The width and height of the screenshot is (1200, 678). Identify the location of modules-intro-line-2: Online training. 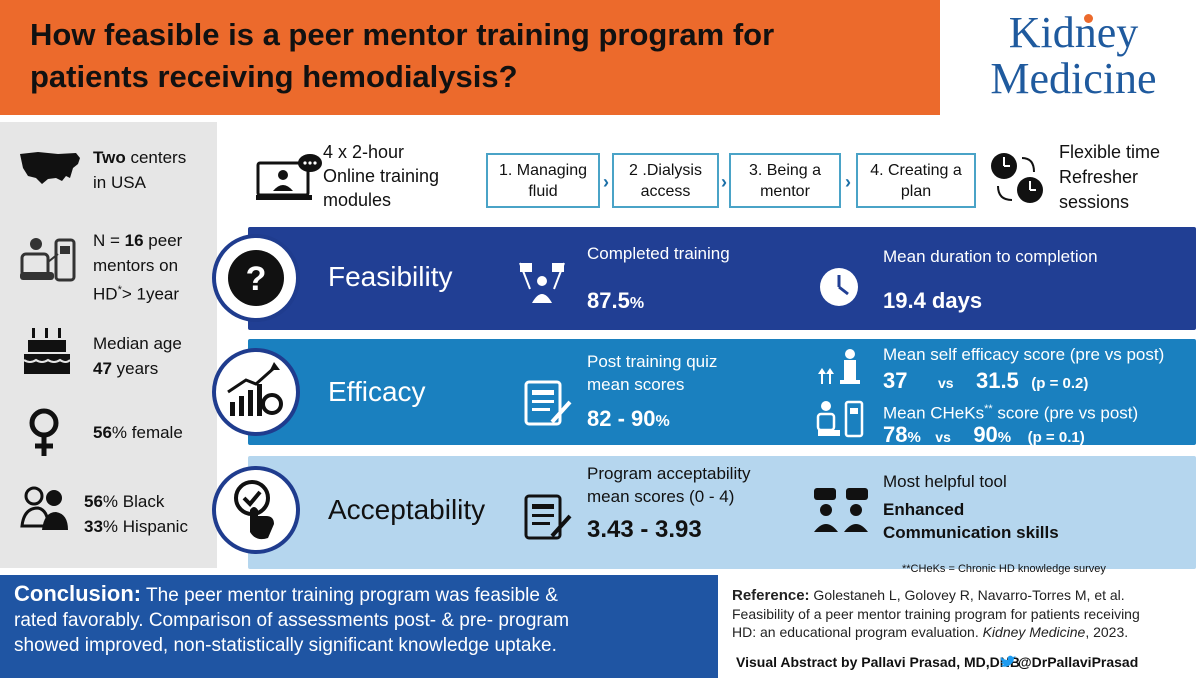
(381, 176).